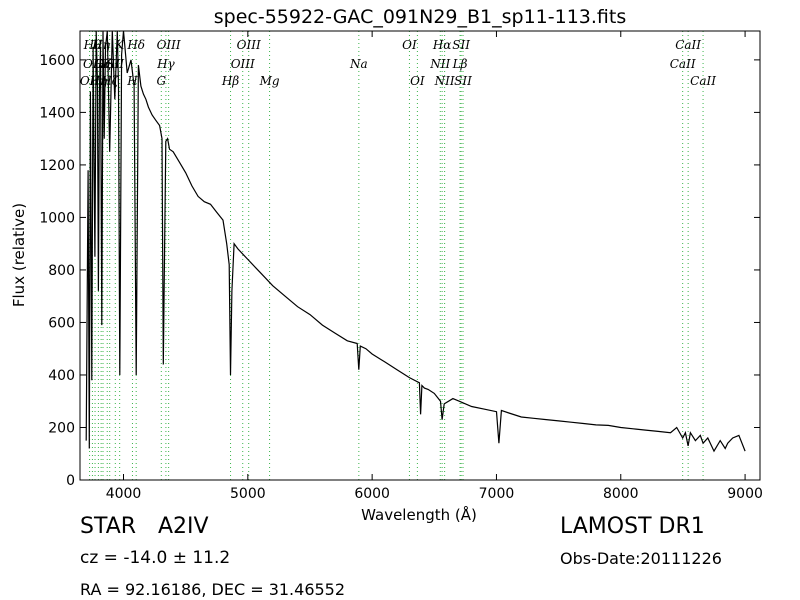 The height and width of the screenshot is (600, 800). Describe the element at coordinates (641, 558) in the screenshot. I see `observation-date: Obs-Date:20111226` at that location.